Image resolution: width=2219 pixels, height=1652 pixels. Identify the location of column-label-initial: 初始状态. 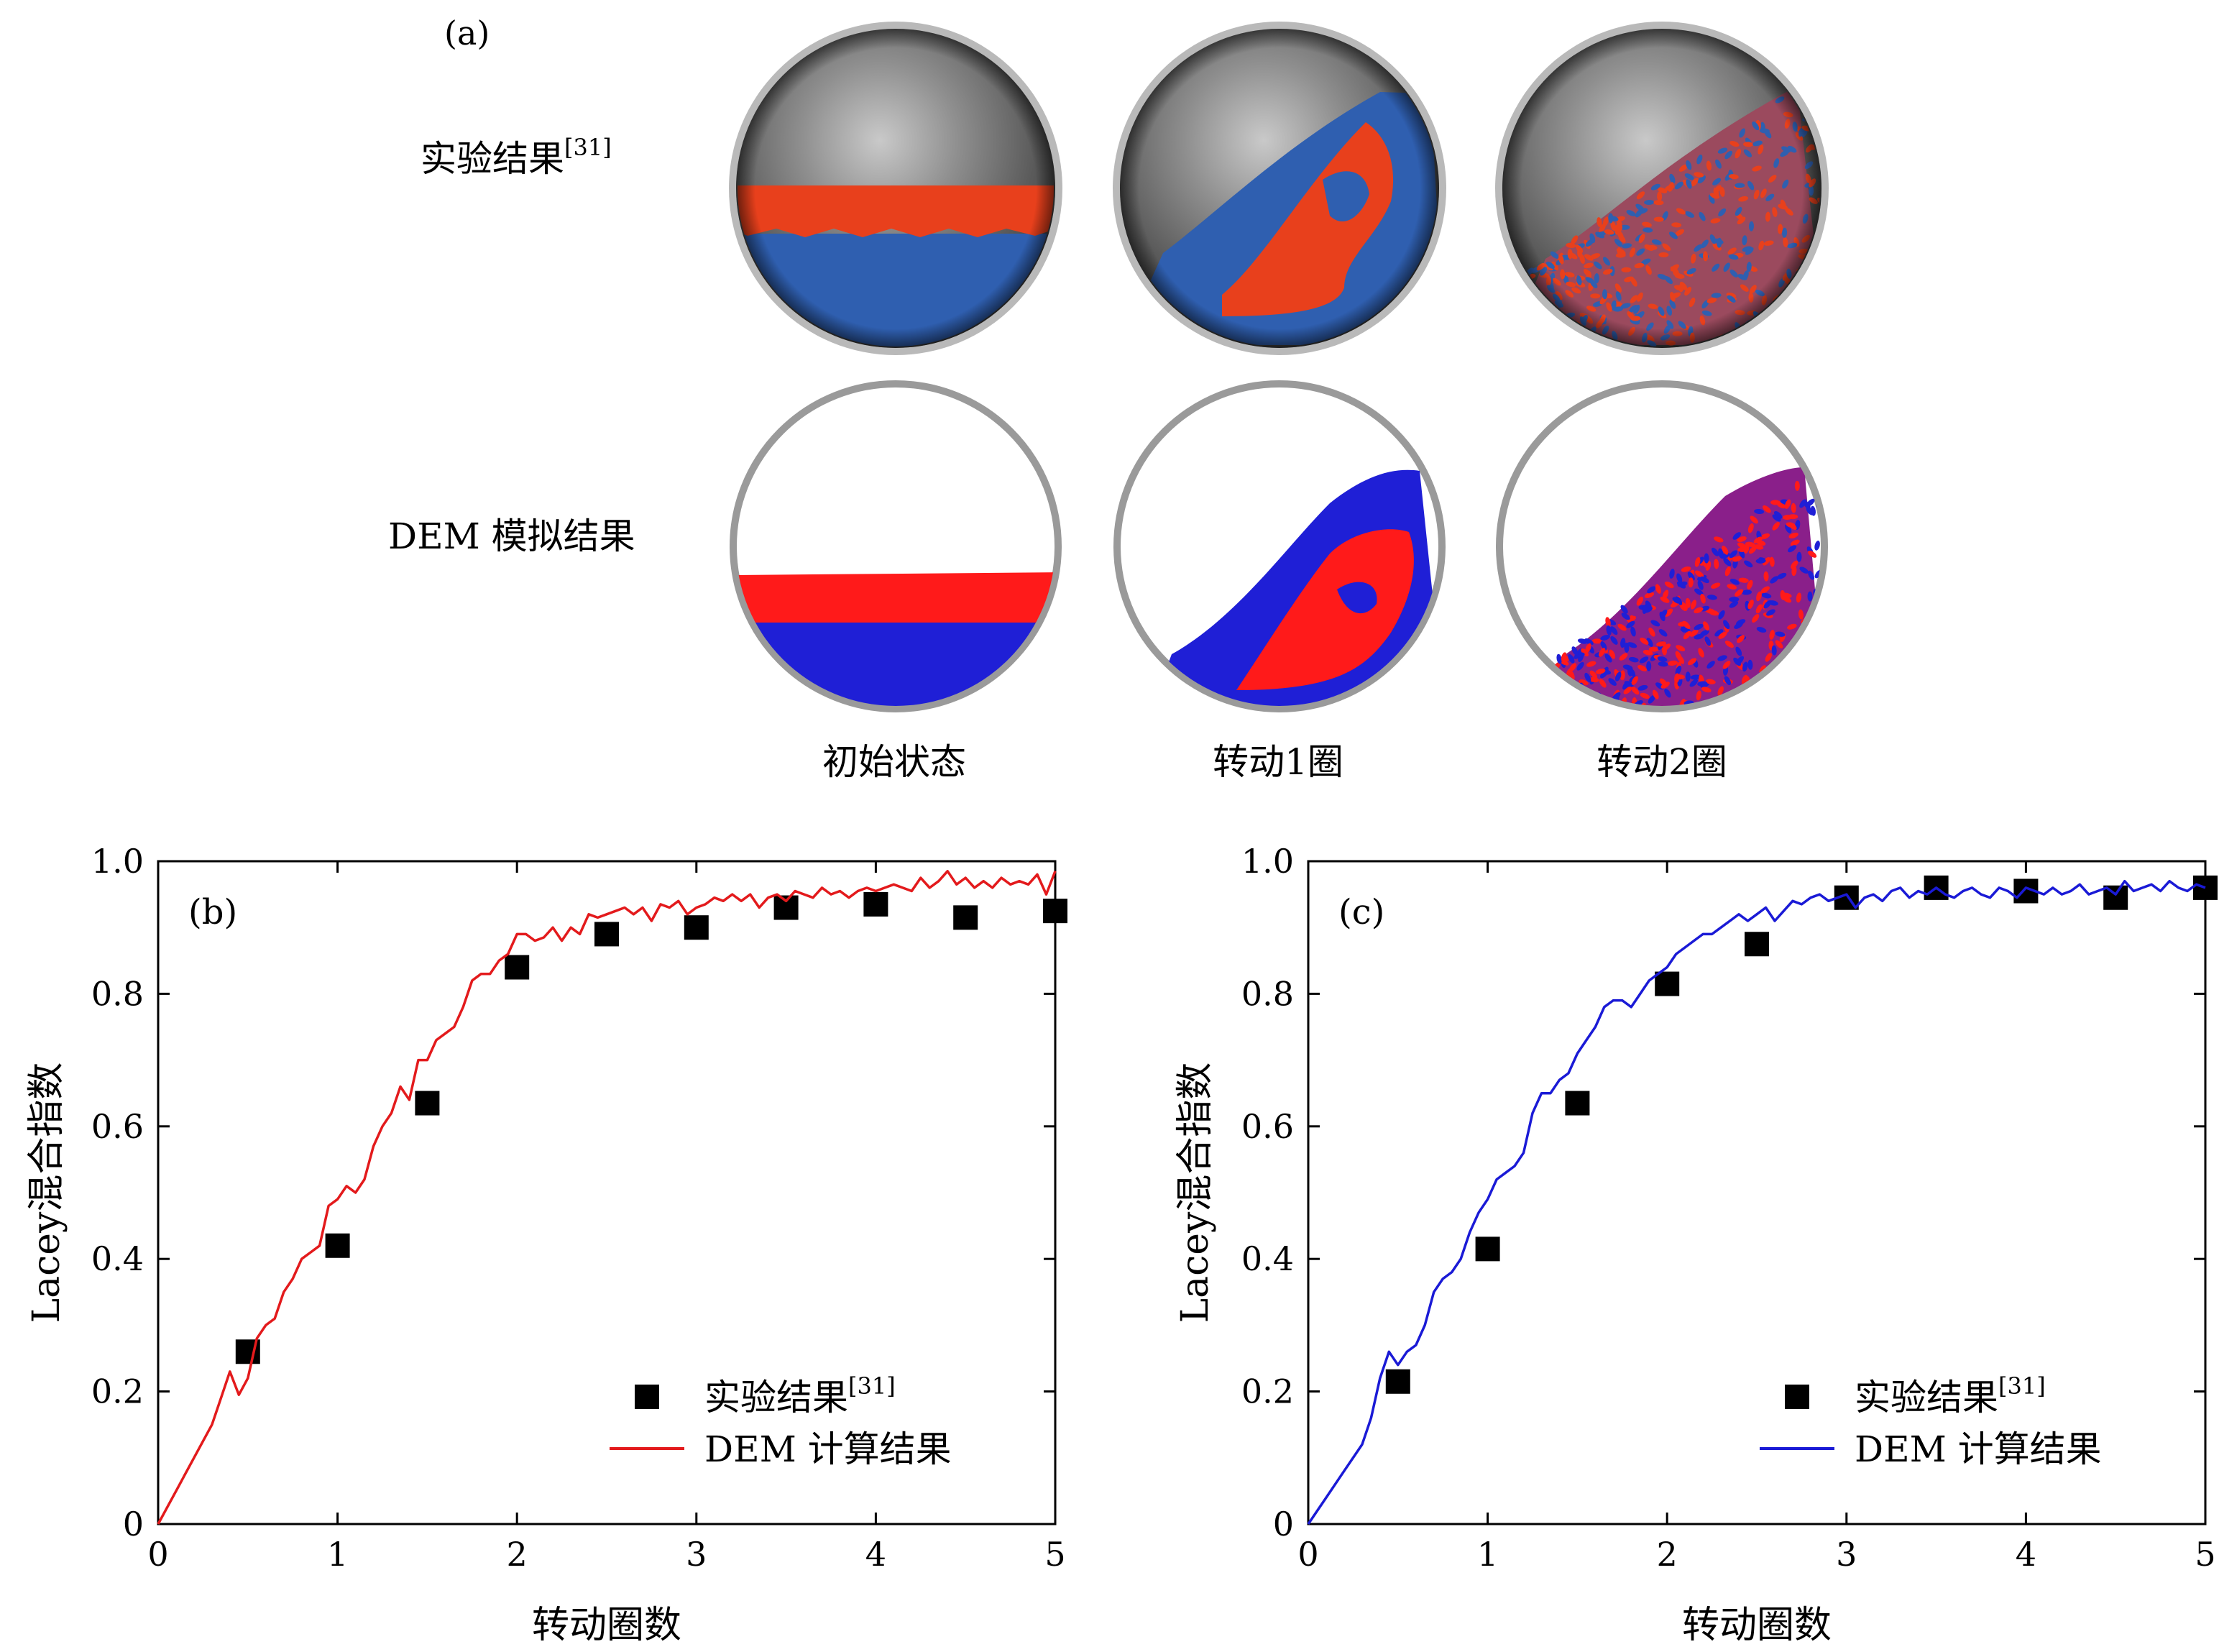
(894, 762).